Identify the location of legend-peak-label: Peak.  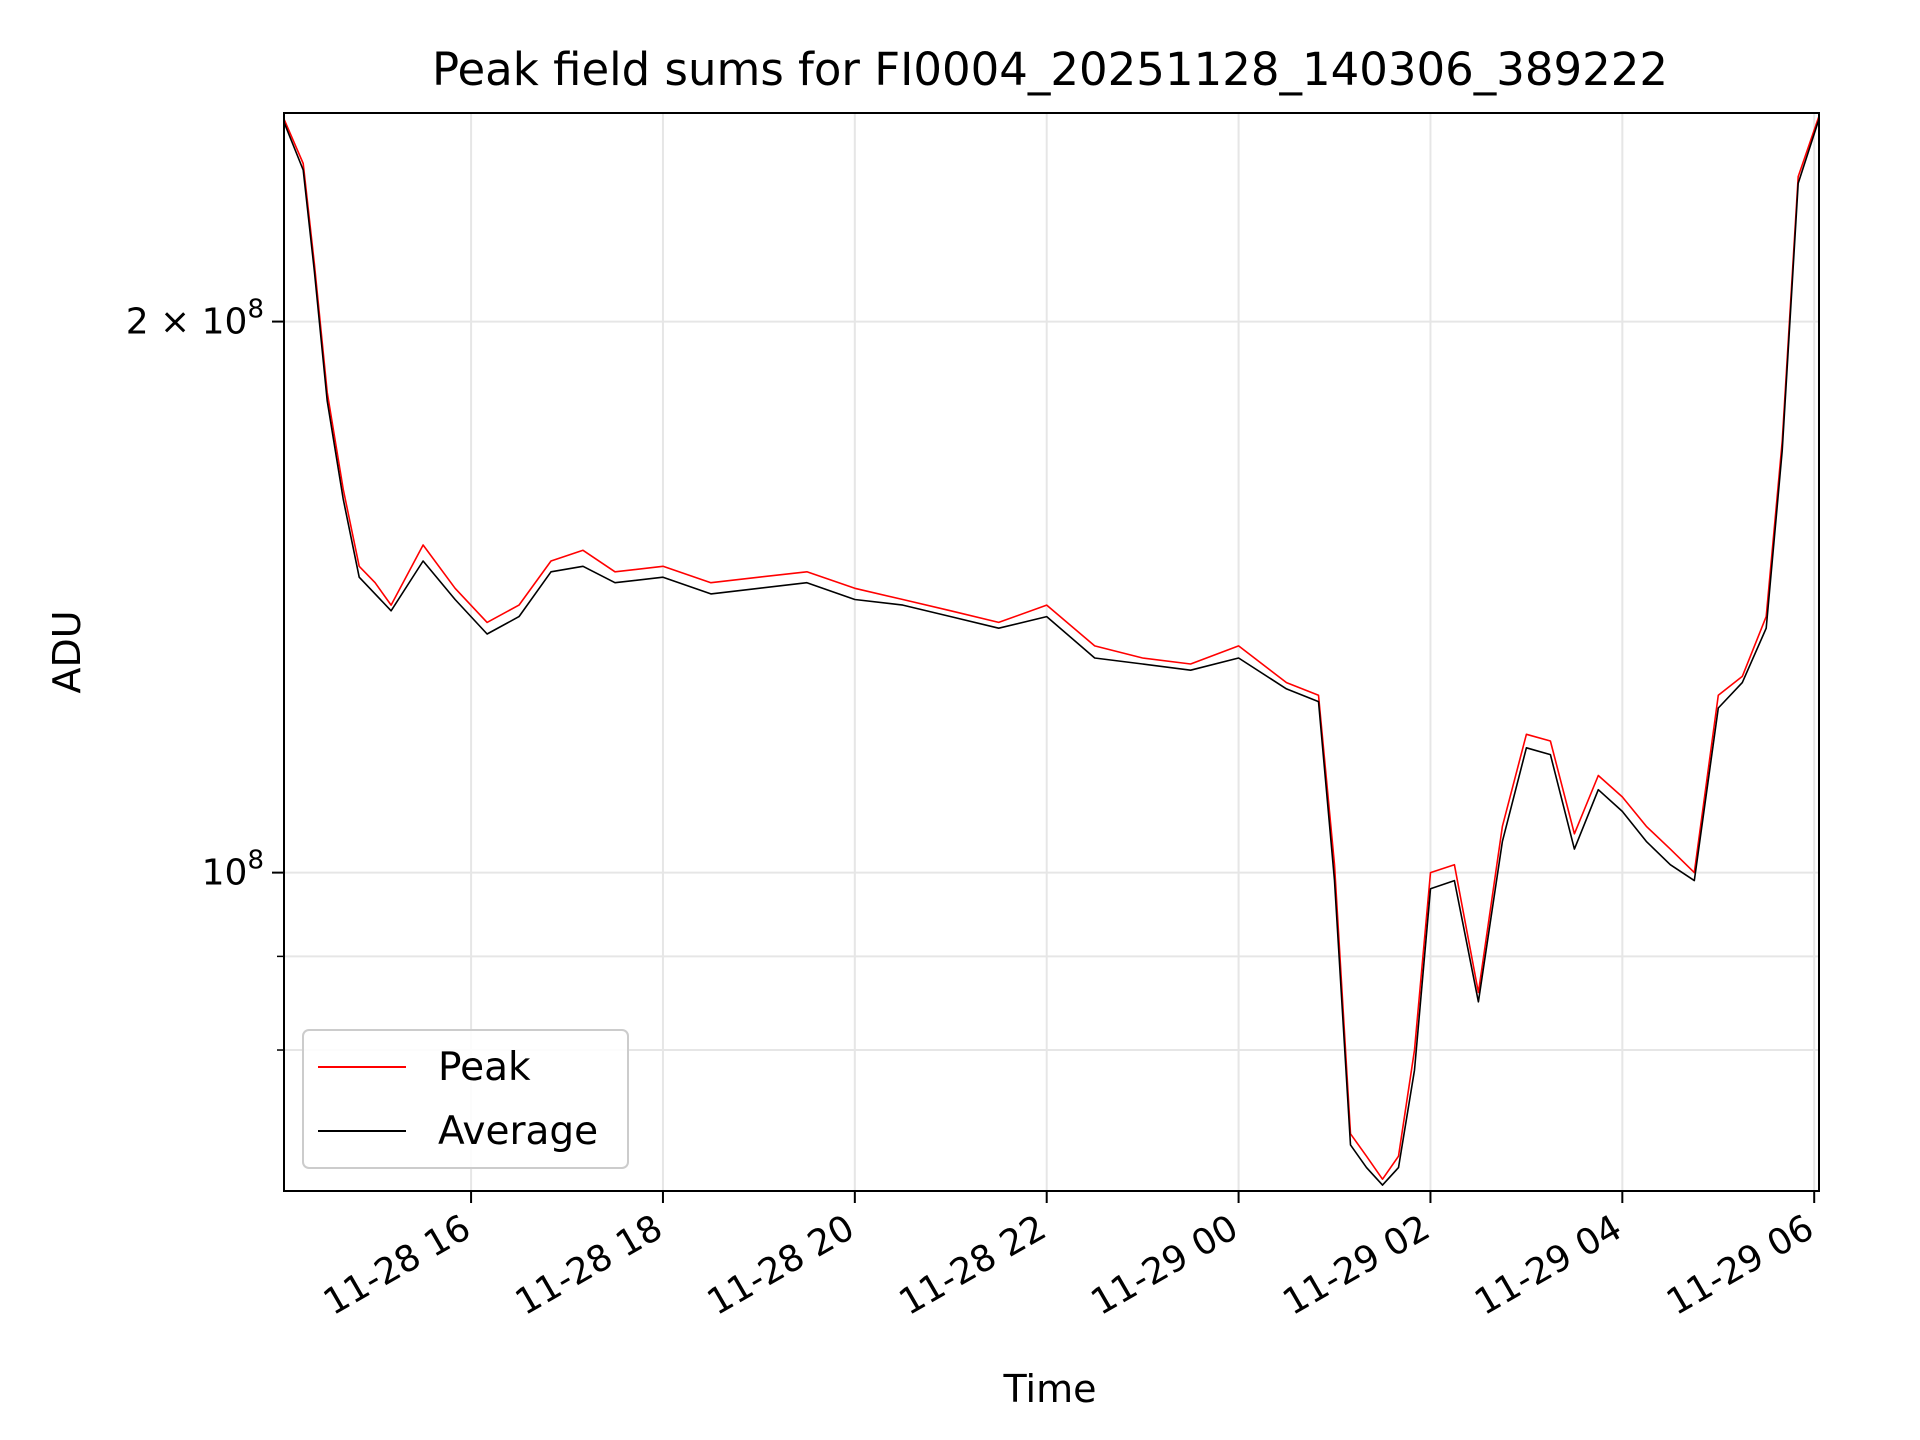
(484, 1067).